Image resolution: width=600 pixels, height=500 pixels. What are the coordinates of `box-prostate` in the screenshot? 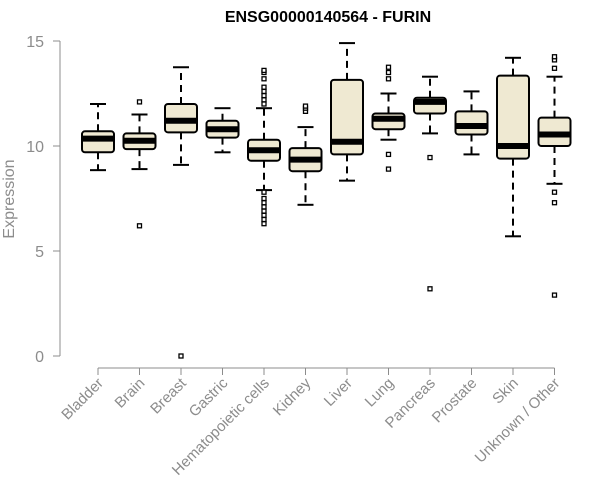 It's located at (471, 123).